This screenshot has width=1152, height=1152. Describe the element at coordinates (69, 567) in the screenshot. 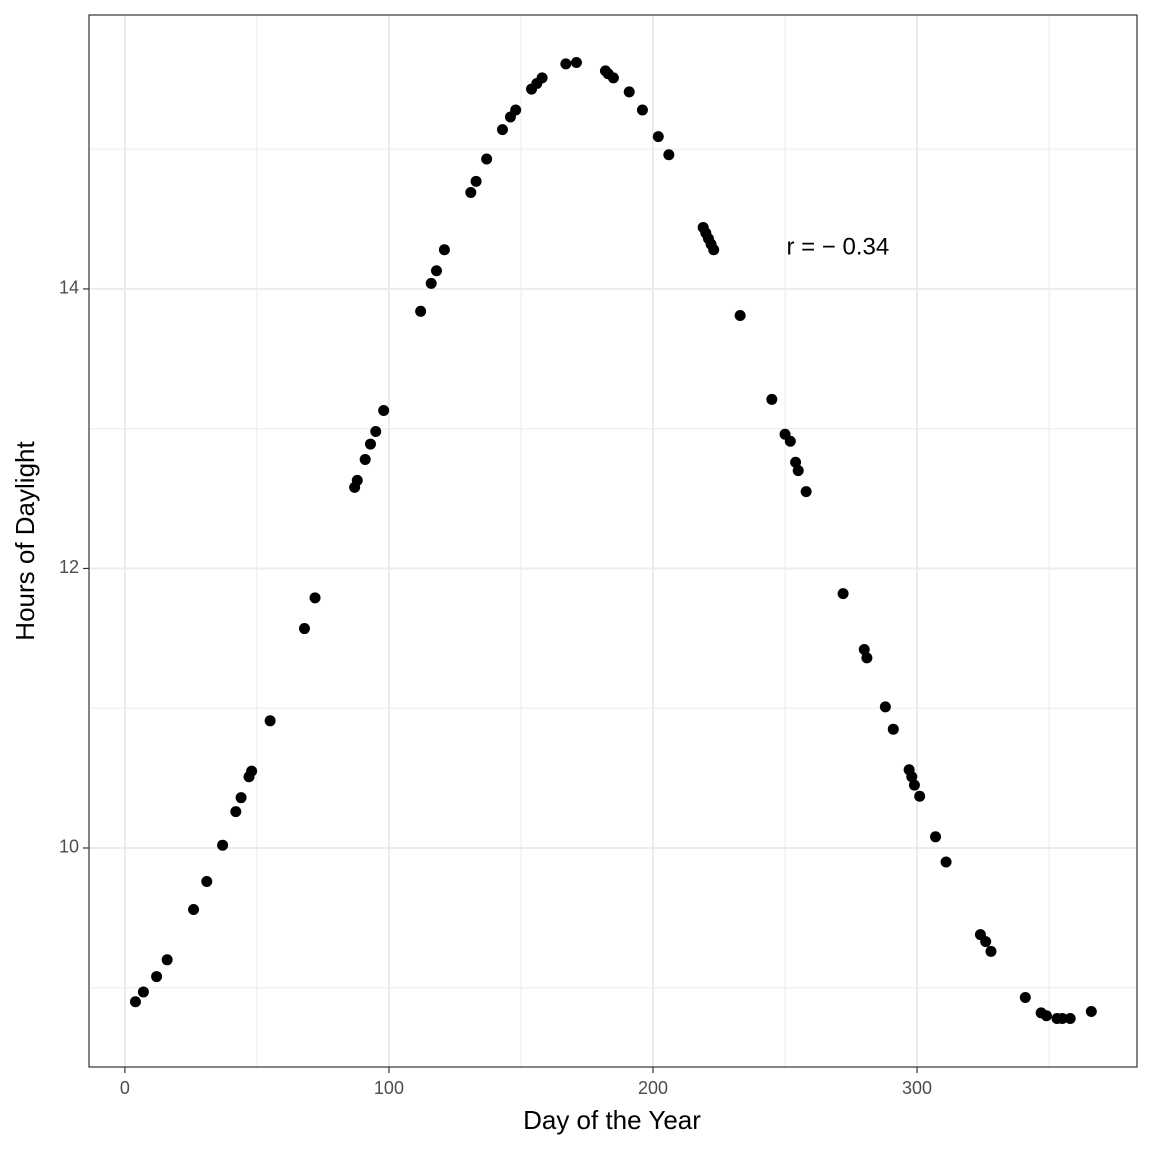

I see `y-tick-label: 12` at that location.